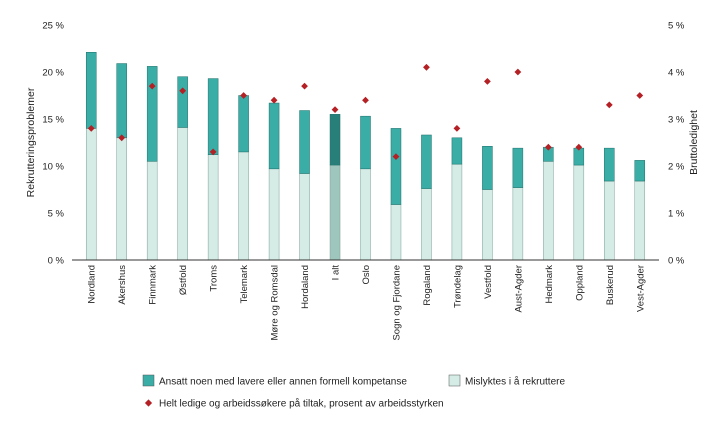  Describe the element at coordinates (335, 140) in the screenshot. I see `bar-ansatt-i-alt` at that location.